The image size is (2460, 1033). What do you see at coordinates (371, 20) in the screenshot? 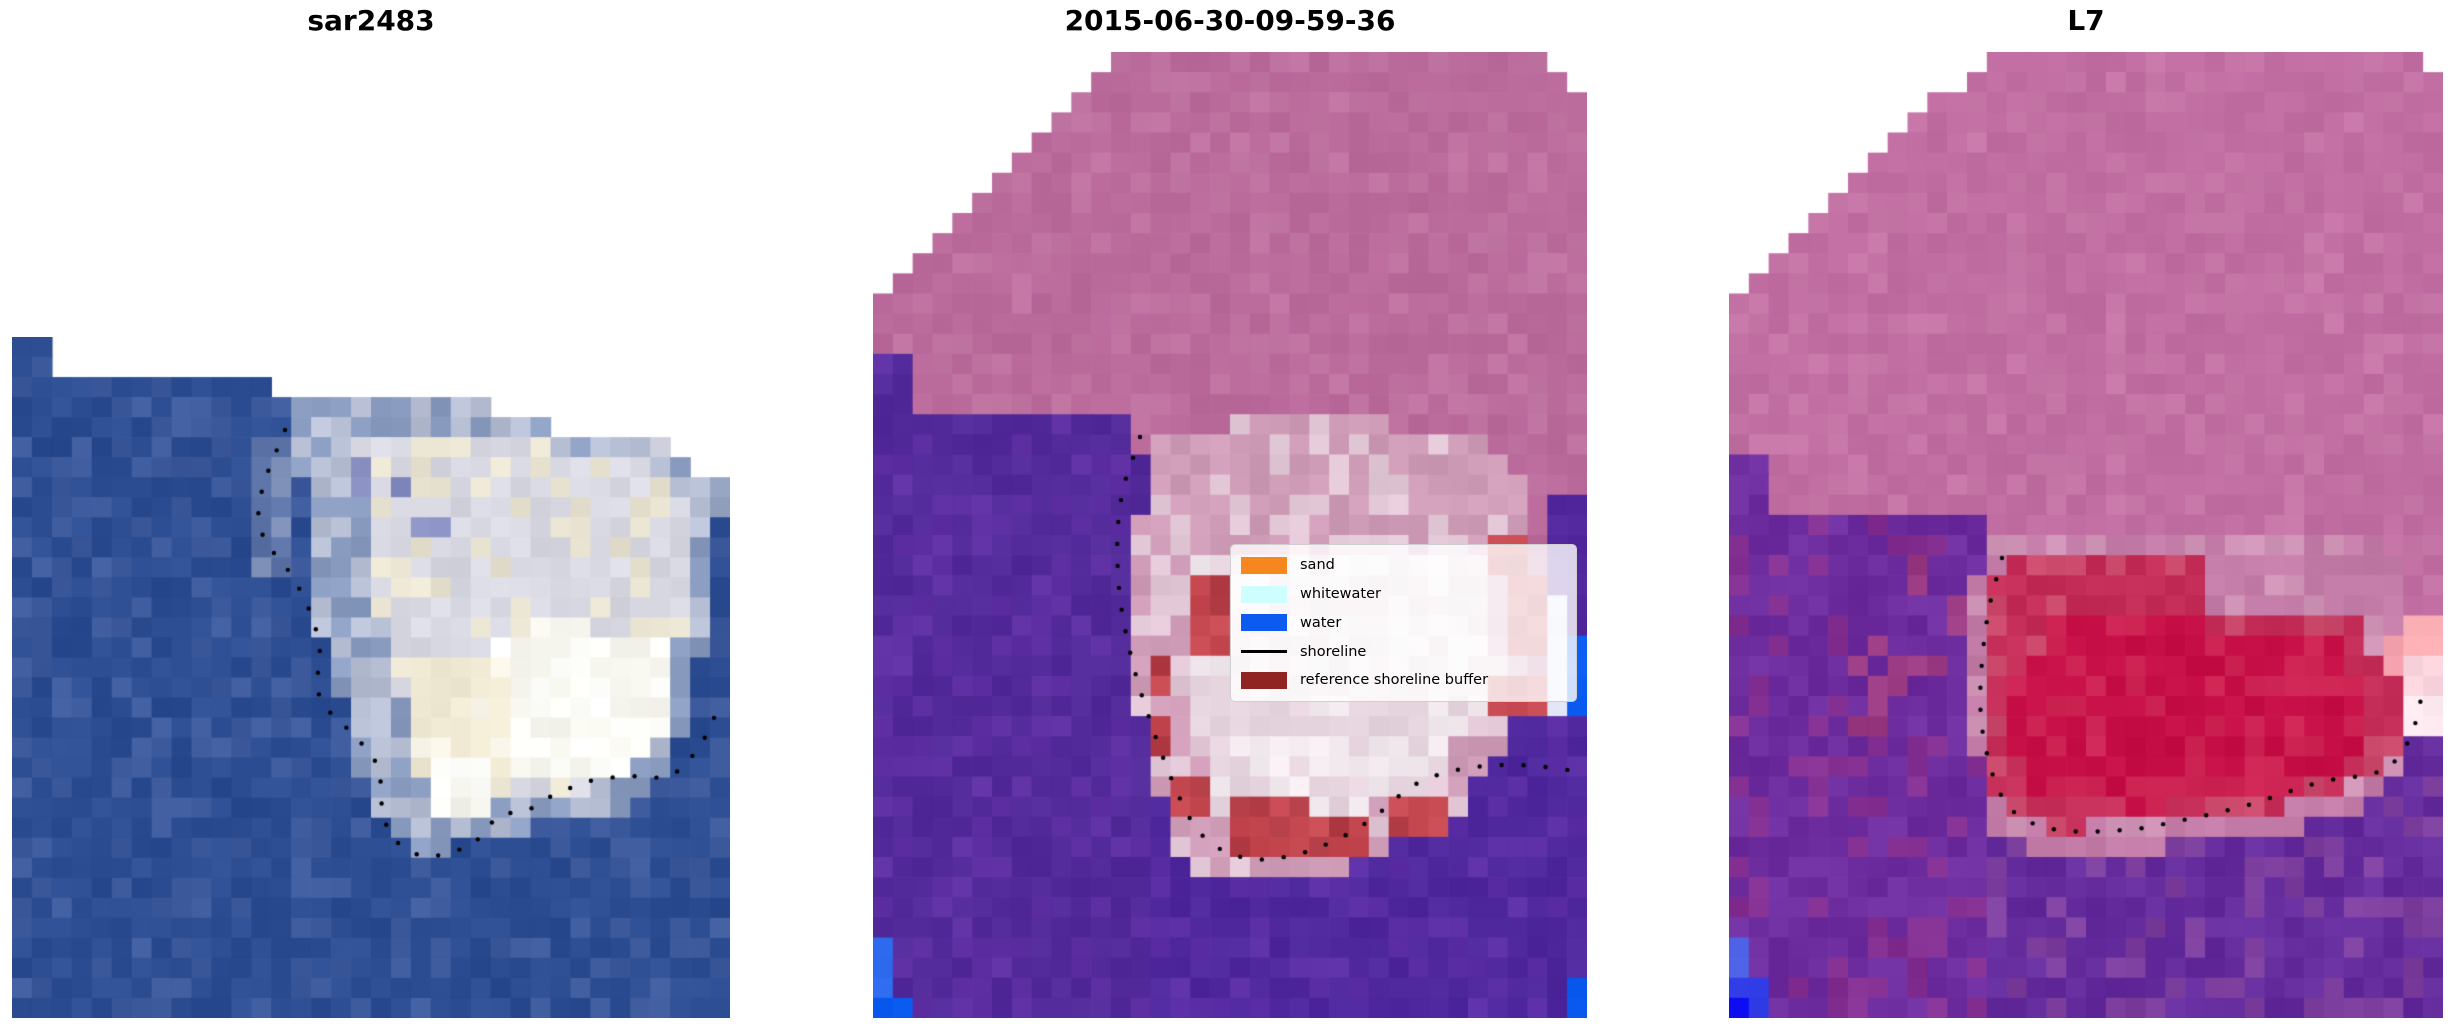
I see `panel-1-title: sar2483` at bounding box center [371, 20].